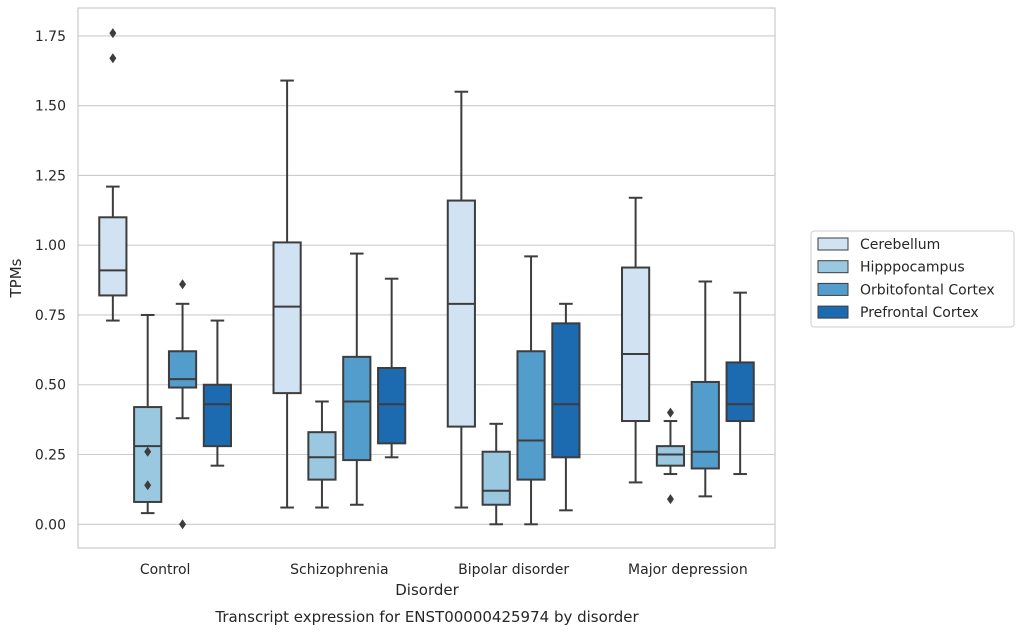 The image size is (1023, 634). What do you see at coordinates (900, 245) in the screenshot?
I see `legend-label: Cerebellum` at bounding box center [900, 245].